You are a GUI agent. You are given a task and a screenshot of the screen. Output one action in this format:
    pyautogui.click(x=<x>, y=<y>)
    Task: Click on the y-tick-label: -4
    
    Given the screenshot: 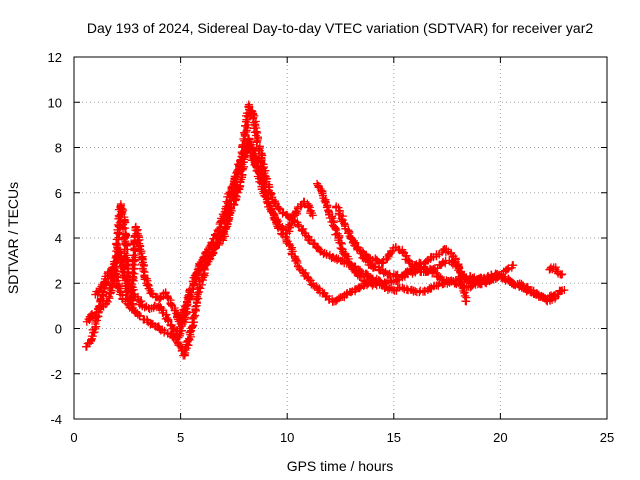 What is the action you would take?
    pyautogui.click(x=56, y=419)
    